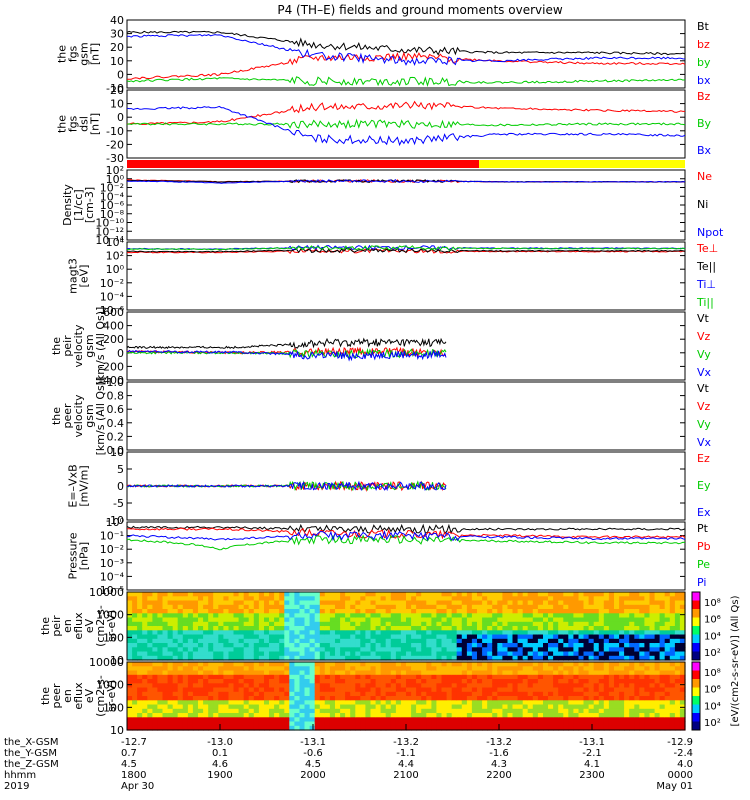 The width and height of the screenshot is (750, 800). What do you see at coordinates (115, 170) in the screenshot?
I see `y-tick-label: 10²` at bounding box center [115, 170].